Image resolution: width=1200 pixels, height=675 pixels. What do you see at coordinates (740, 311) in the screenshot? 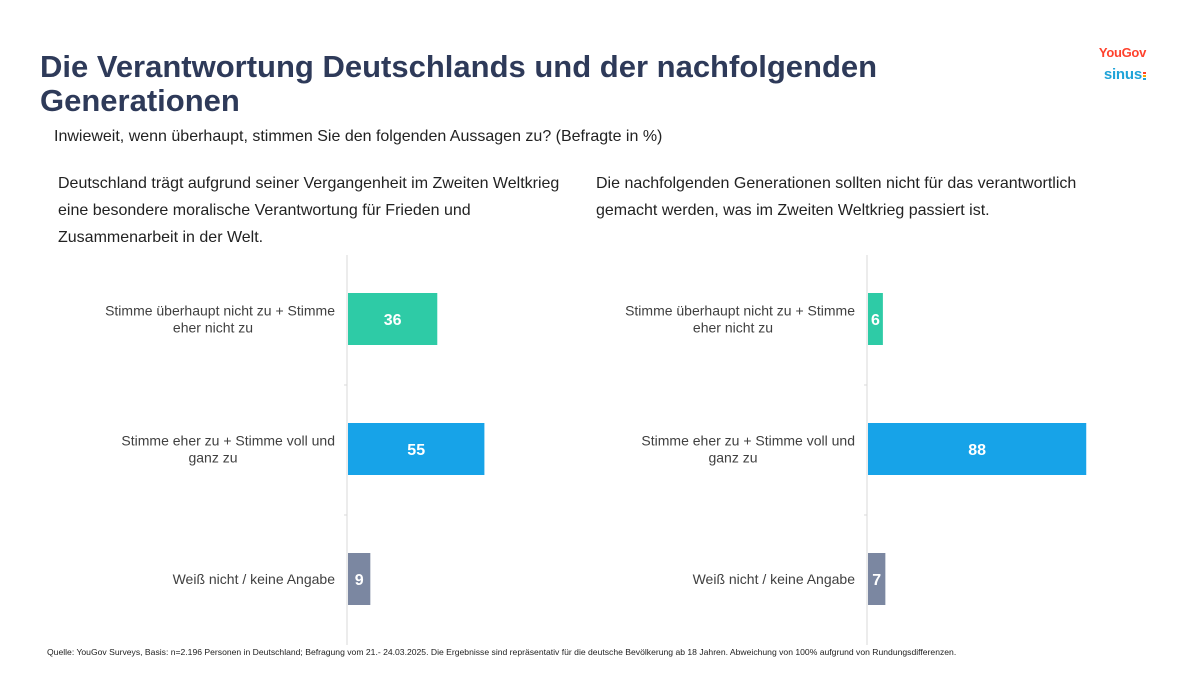
I see `right-category-label-1-line-1: Stimme überhaupt nicht zu + Stimme` at bounding box center [740, 311].